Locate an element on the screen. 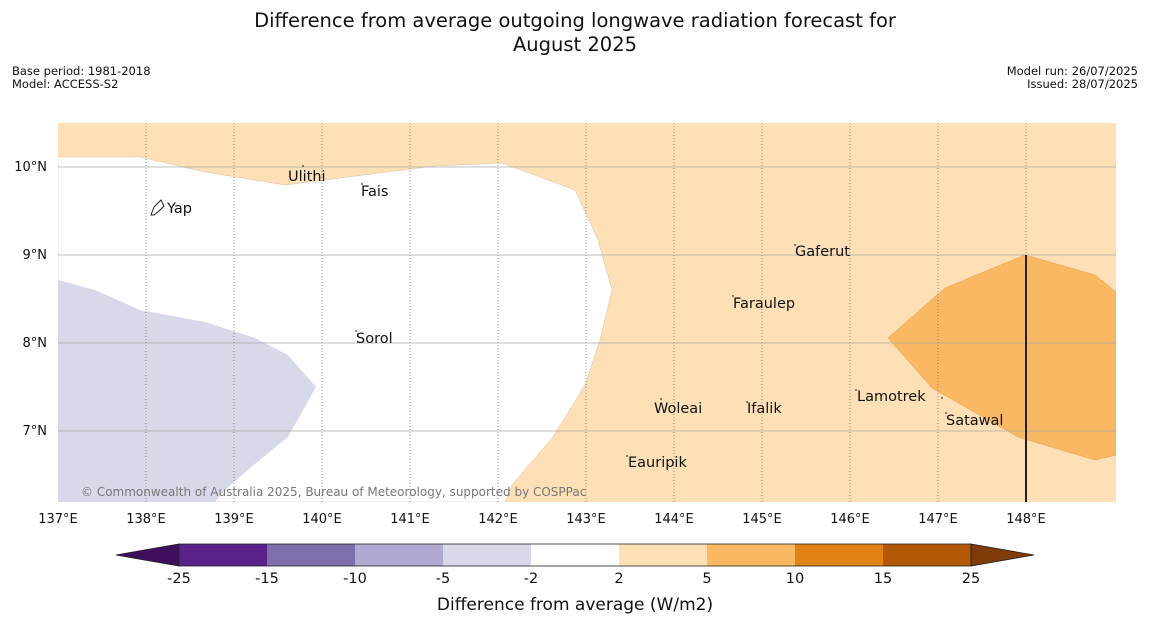 The image size is (1150, 644). lat-label: 9°N is located at coordinates (35, 255).